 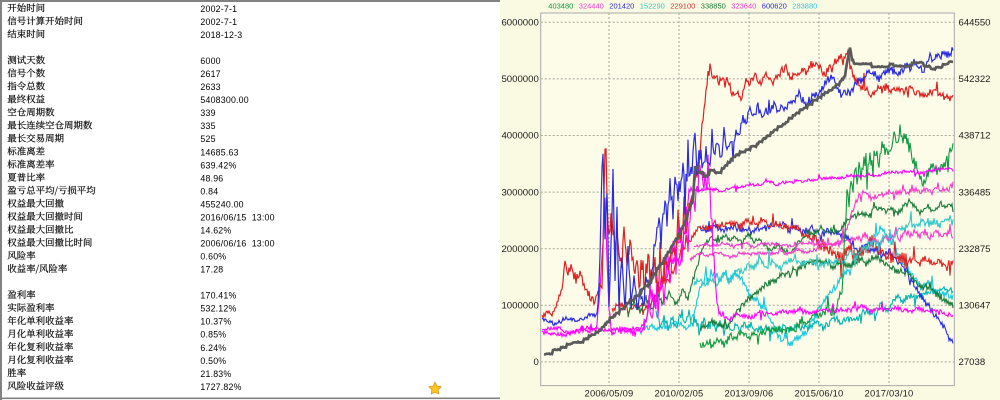 I want to click on svg-text: 14685.63, so click(x=219, y=152).